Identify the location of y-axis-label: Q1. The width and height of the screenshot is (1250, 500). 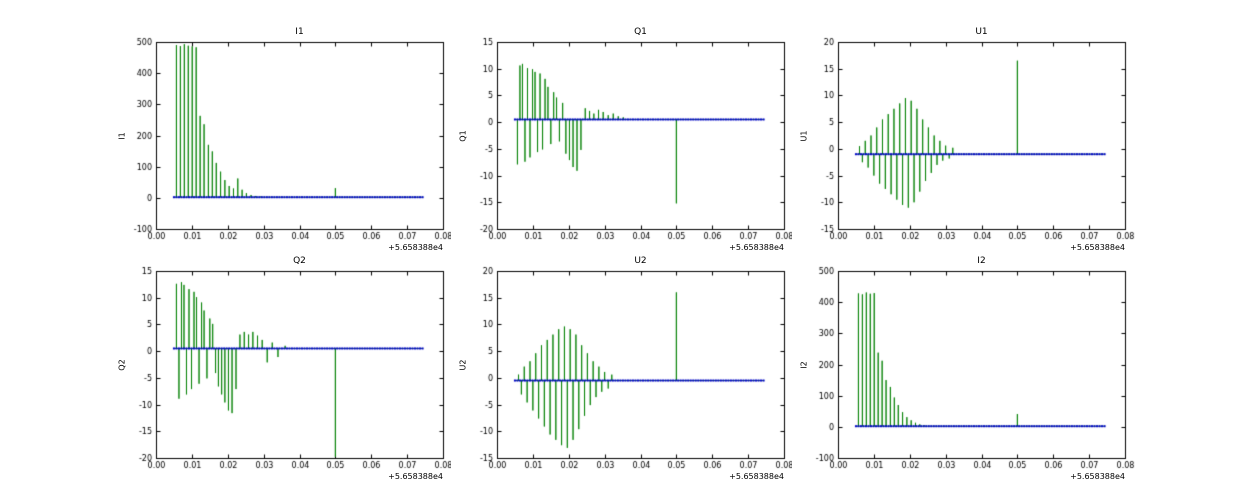
(463, 136).